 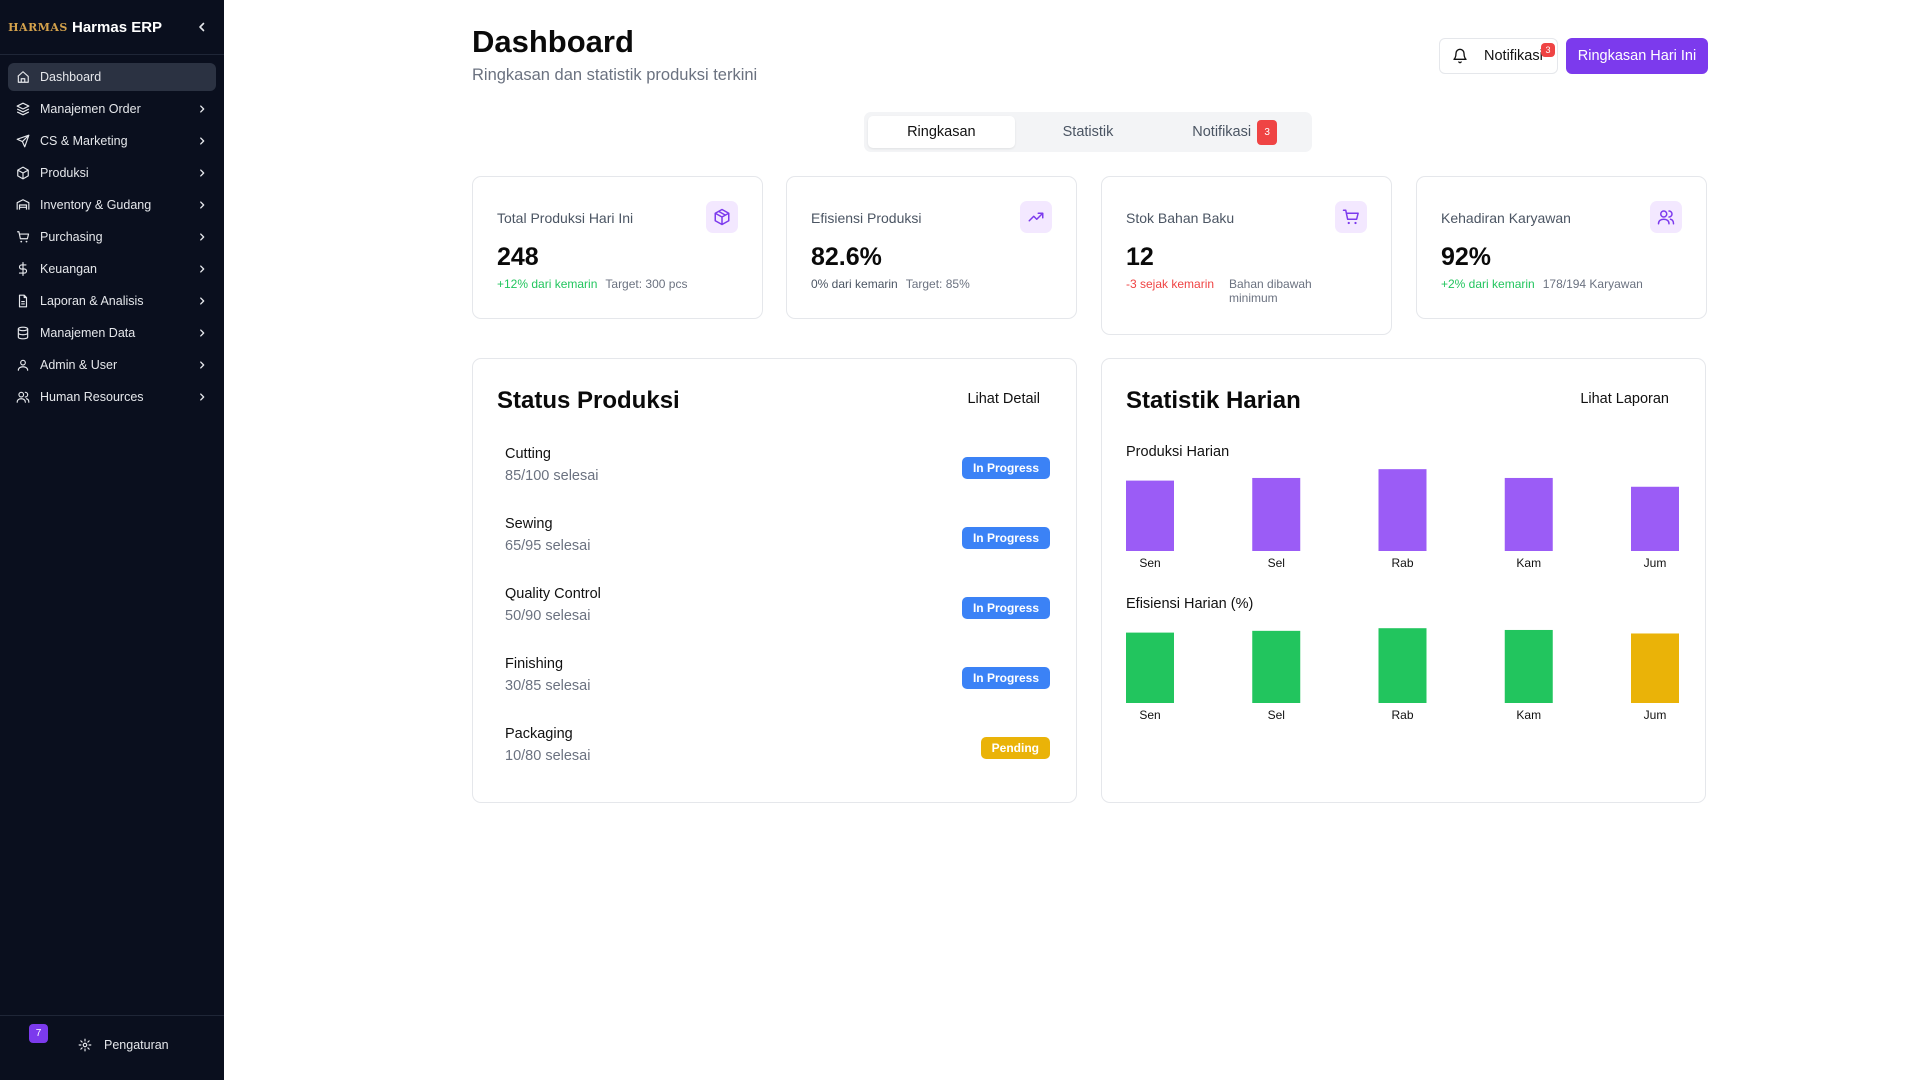 What do you see at coordinates (23, 109) in the screenshot?
I see `layers-icon` at bounding box center [23, 109].